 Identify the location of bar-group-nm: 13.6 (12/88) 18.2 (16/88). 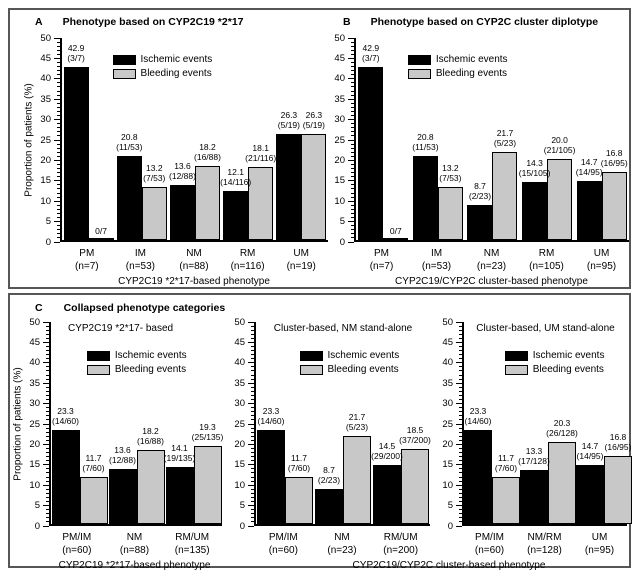
(136, 423).